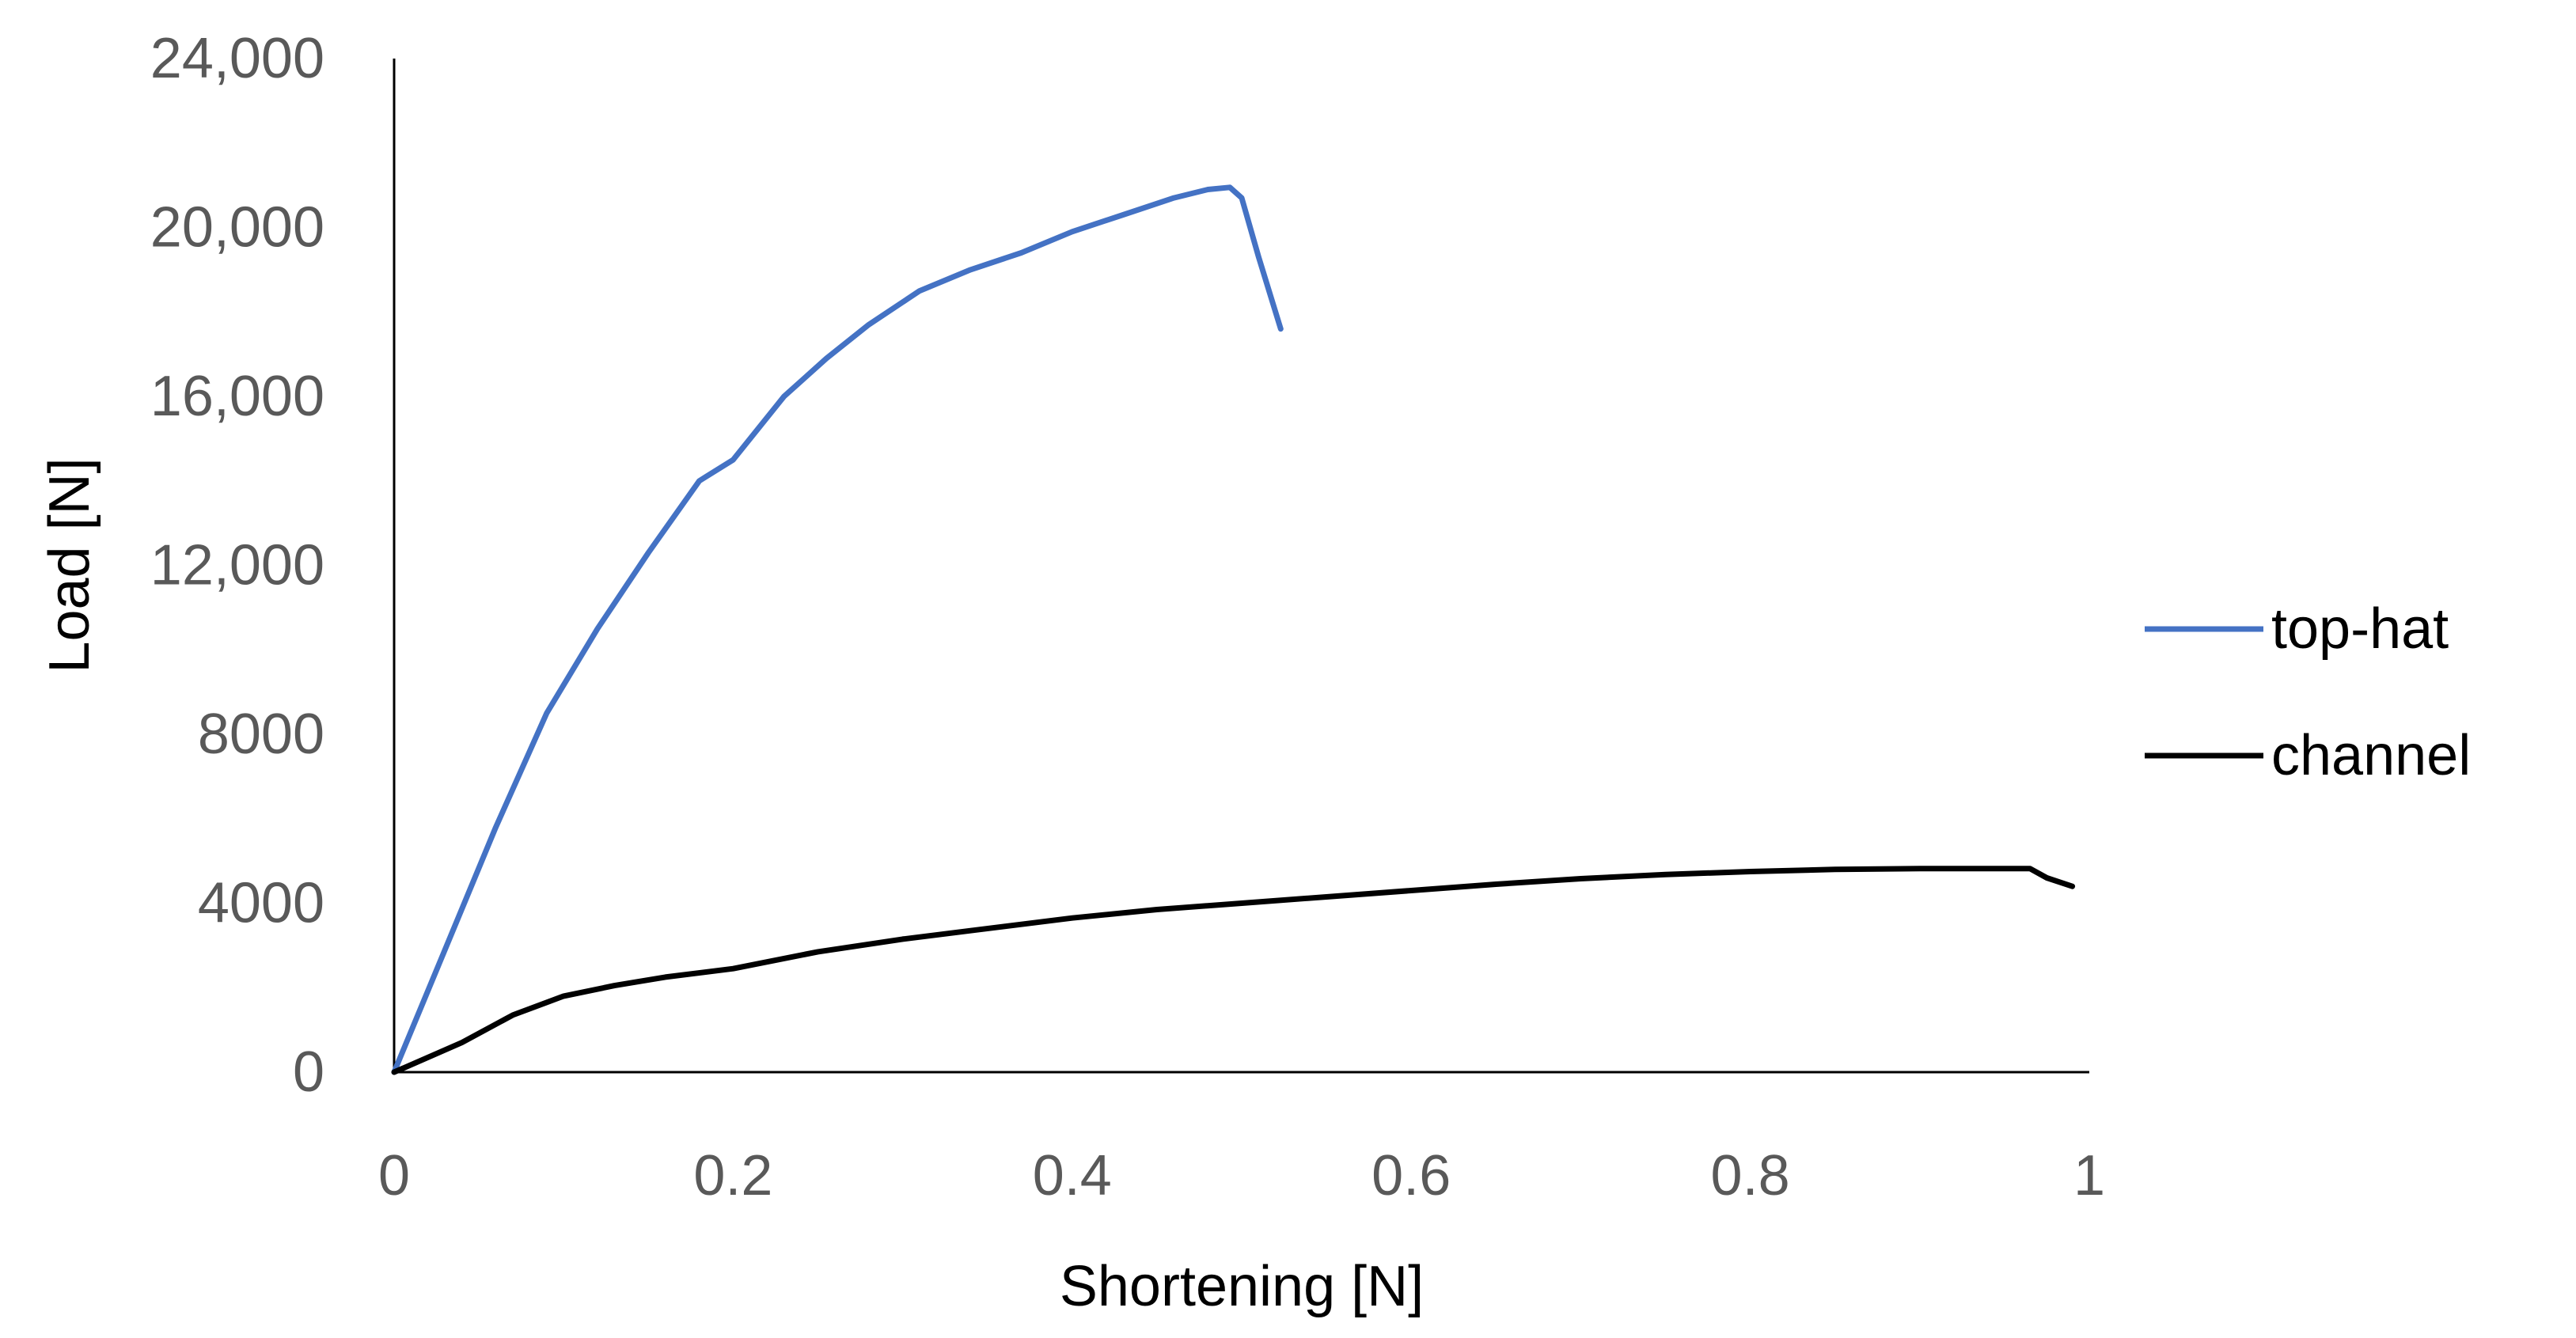 The image size is (2576, 1338). Describe the element at coordinates (1241, 1175) in the screenshot. I see `x-axis-ticks: 0 0.2 0.4 0.6 0.8 1` at that location.